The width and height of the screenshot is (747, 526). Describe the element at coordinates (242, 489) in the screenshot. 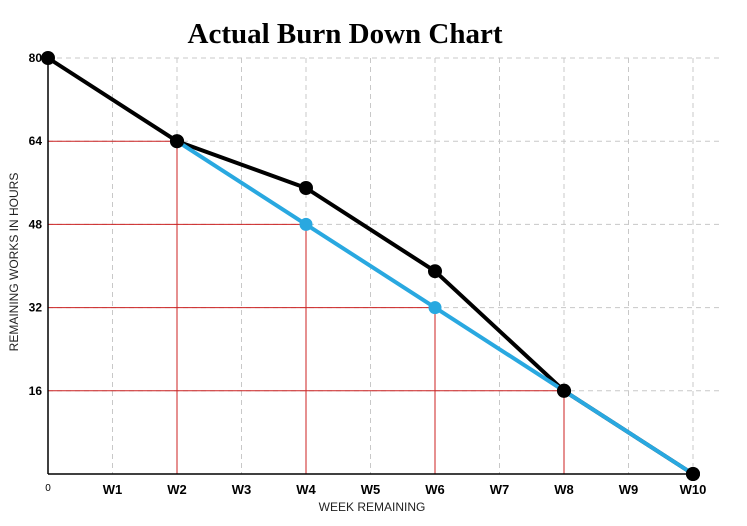

I see `x-tick-label: W3` at that location.